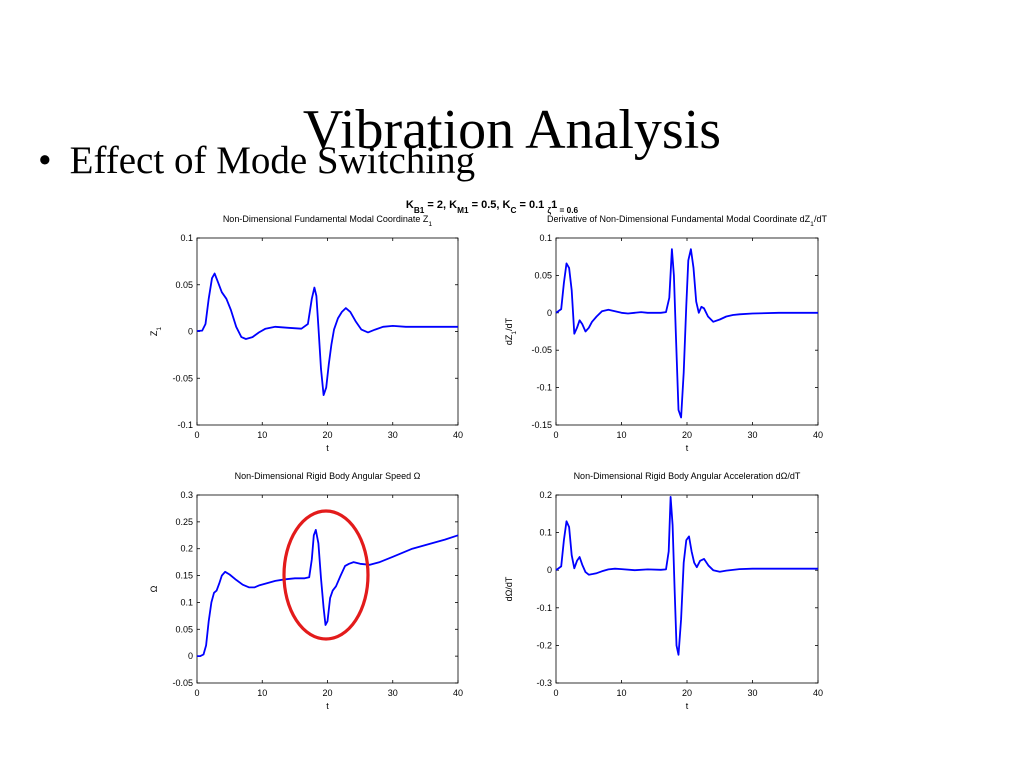  Describe the element at coordinates (326, 575) in the screenshot. I see `highlight-circle` at that location.